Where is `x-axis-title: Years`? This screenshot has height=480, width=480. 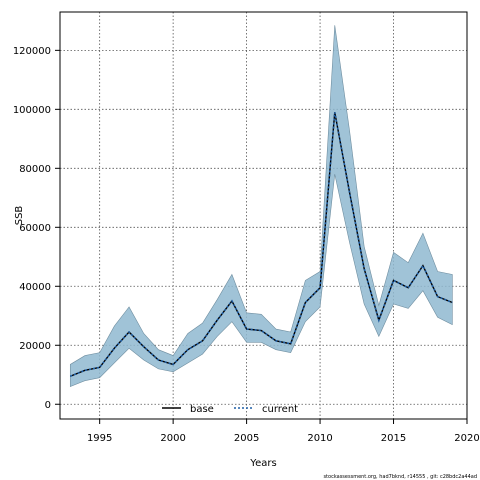
x-axis-title: Years is located at coordinates (262, 463).